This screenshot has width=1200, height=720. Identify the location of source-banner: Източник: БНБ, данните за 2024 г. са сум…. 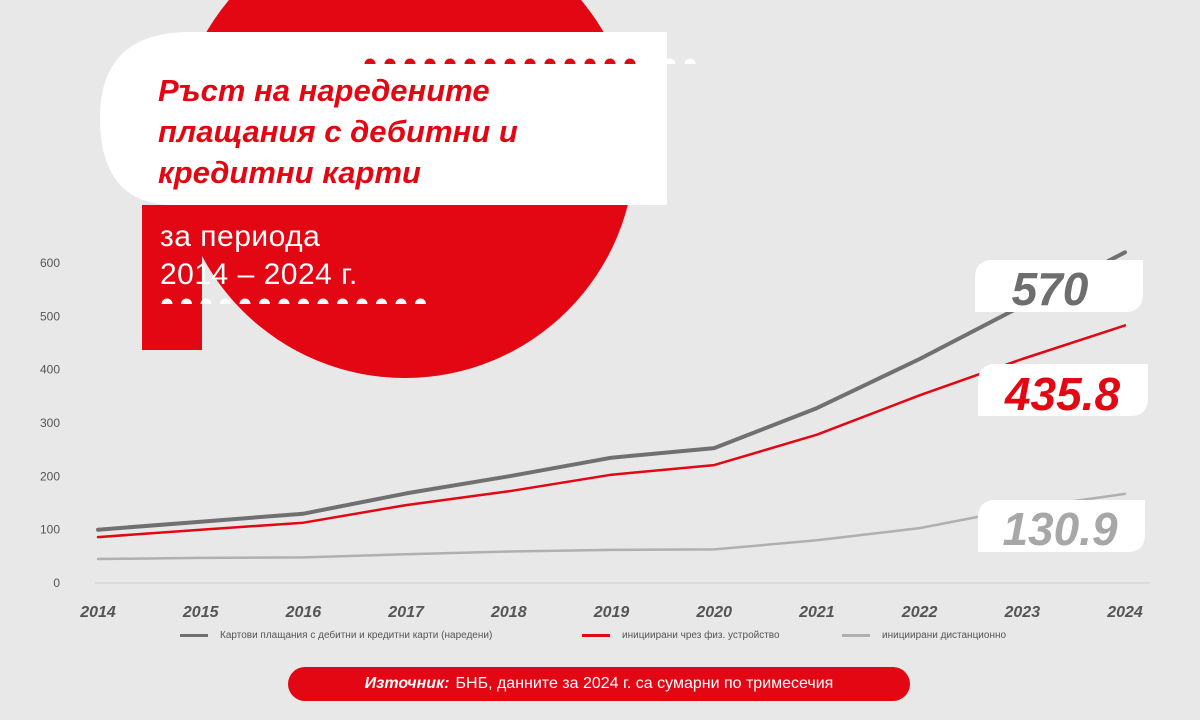
(599, 684).